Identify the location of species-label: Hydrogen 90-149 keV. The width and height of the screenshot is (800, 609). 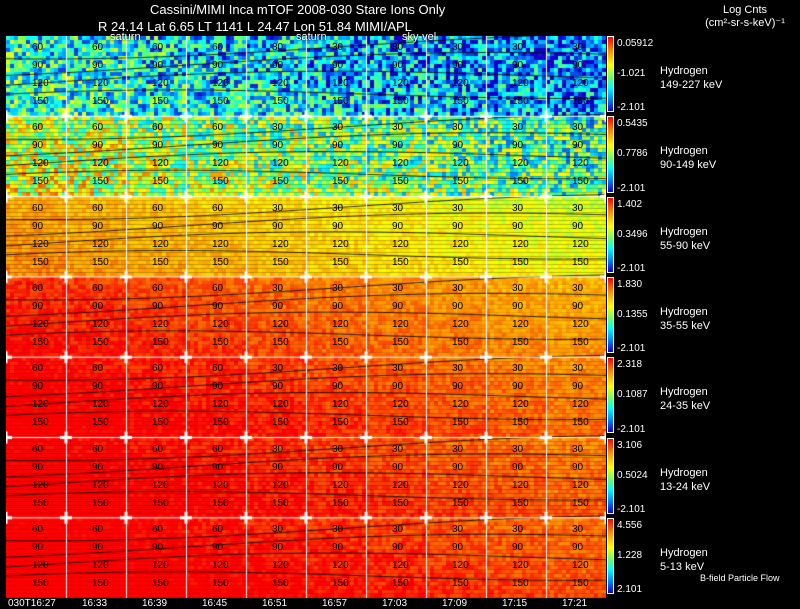
(688, 158).